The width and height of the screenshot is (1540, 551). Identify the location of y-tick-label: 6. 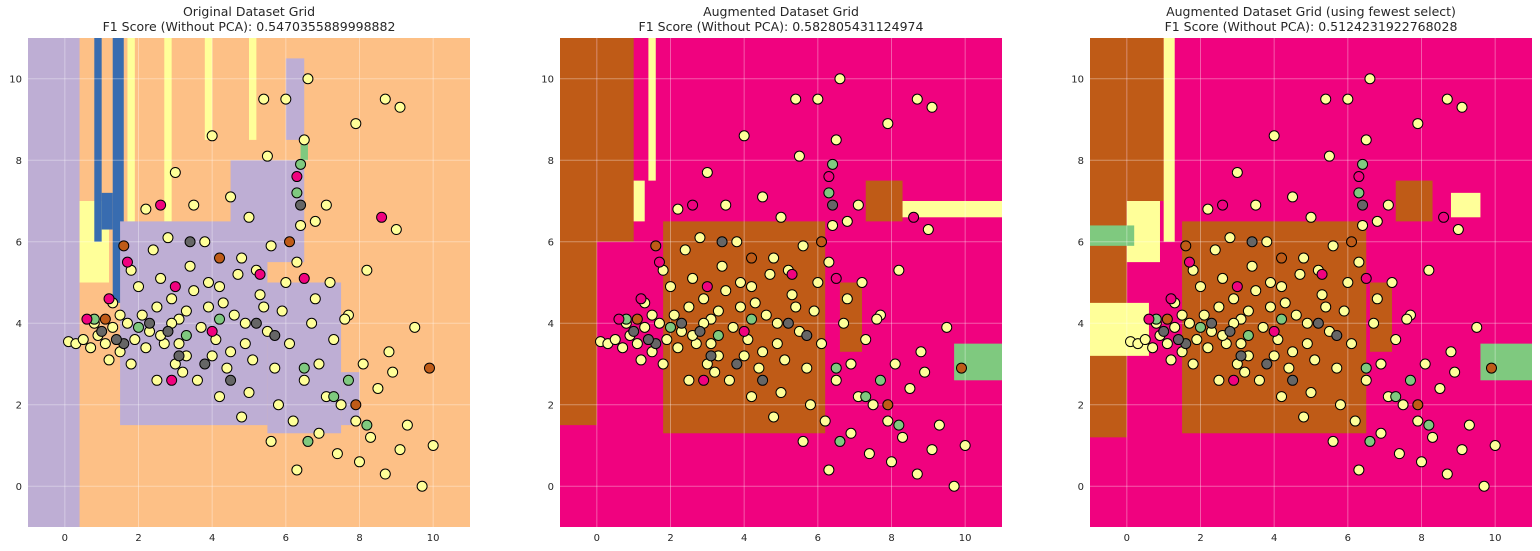
(551, 242).